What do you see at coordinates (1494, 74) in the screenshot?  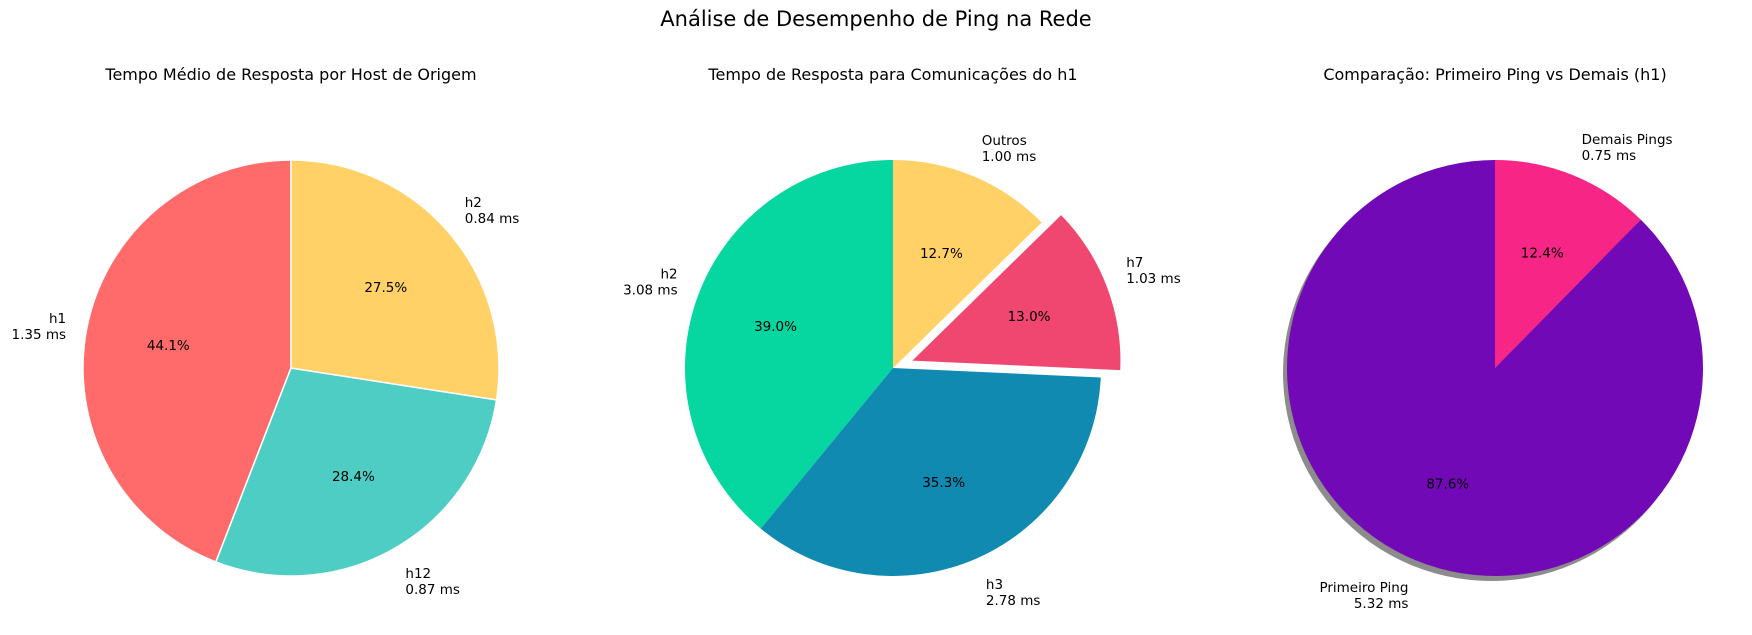 I see `pie-chart-title: Comparação: Primeiro Ping vs Demais (h1)` at bounding box center [1494, 74].